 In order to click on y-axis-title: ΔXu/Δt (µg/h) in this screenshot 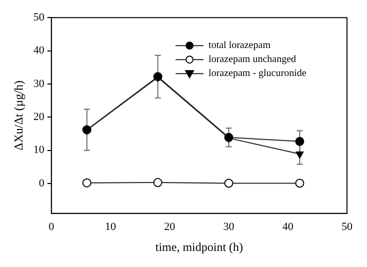, I will do `click(18, 115)`.